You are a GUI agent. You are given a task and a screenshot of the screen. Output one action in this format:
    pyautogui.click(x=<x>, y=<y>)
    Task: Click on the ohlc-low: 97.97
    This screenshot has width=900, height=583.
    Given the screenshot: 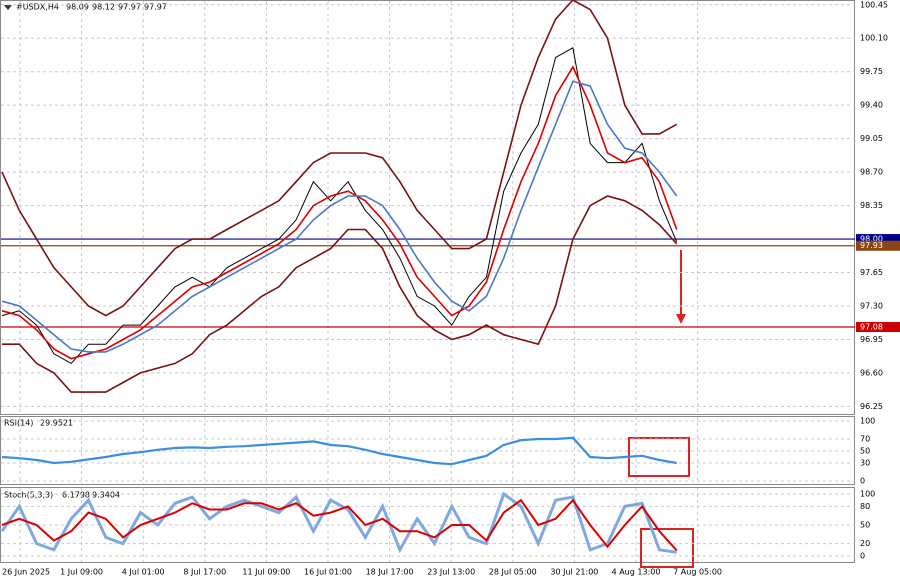 What is the action you would take?
    pyautogui.click(x=129, y=7)
    